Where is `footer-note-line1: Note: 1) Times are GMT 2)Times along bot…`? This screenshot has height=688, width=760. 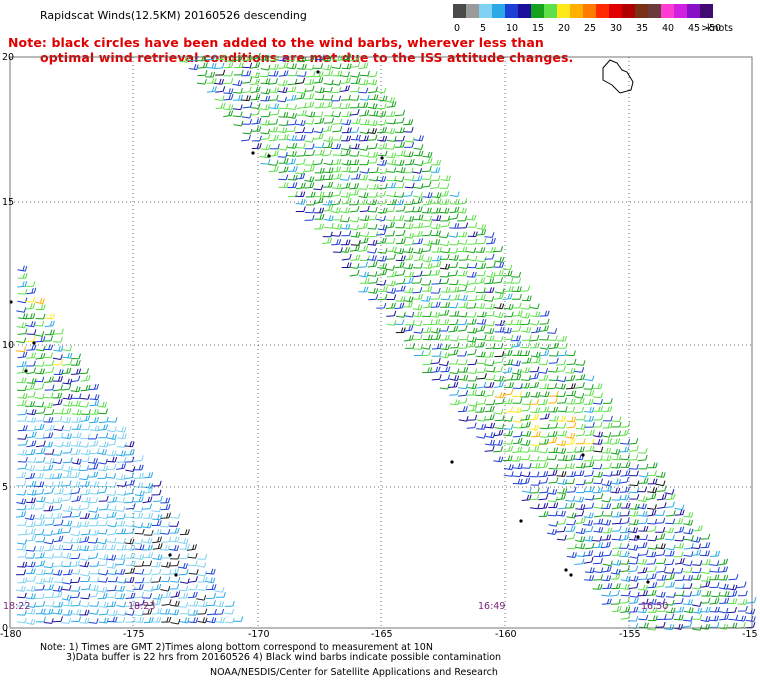
footer-note-line1: Note: 1) Times are GMT 2)Times along bot… is located at coordinates (236, 647).